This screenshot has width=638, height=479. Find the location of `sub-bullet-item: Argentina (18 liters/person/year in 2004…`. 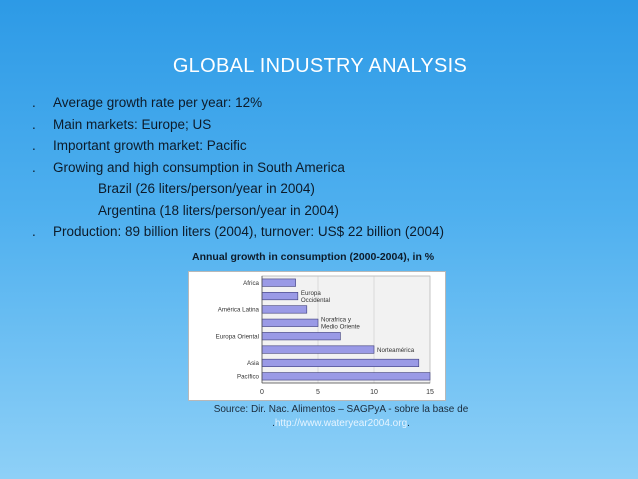

sub-bullet-item: Argentina (18 liters/person/year in 2004… is located at coordinates (325, 211).